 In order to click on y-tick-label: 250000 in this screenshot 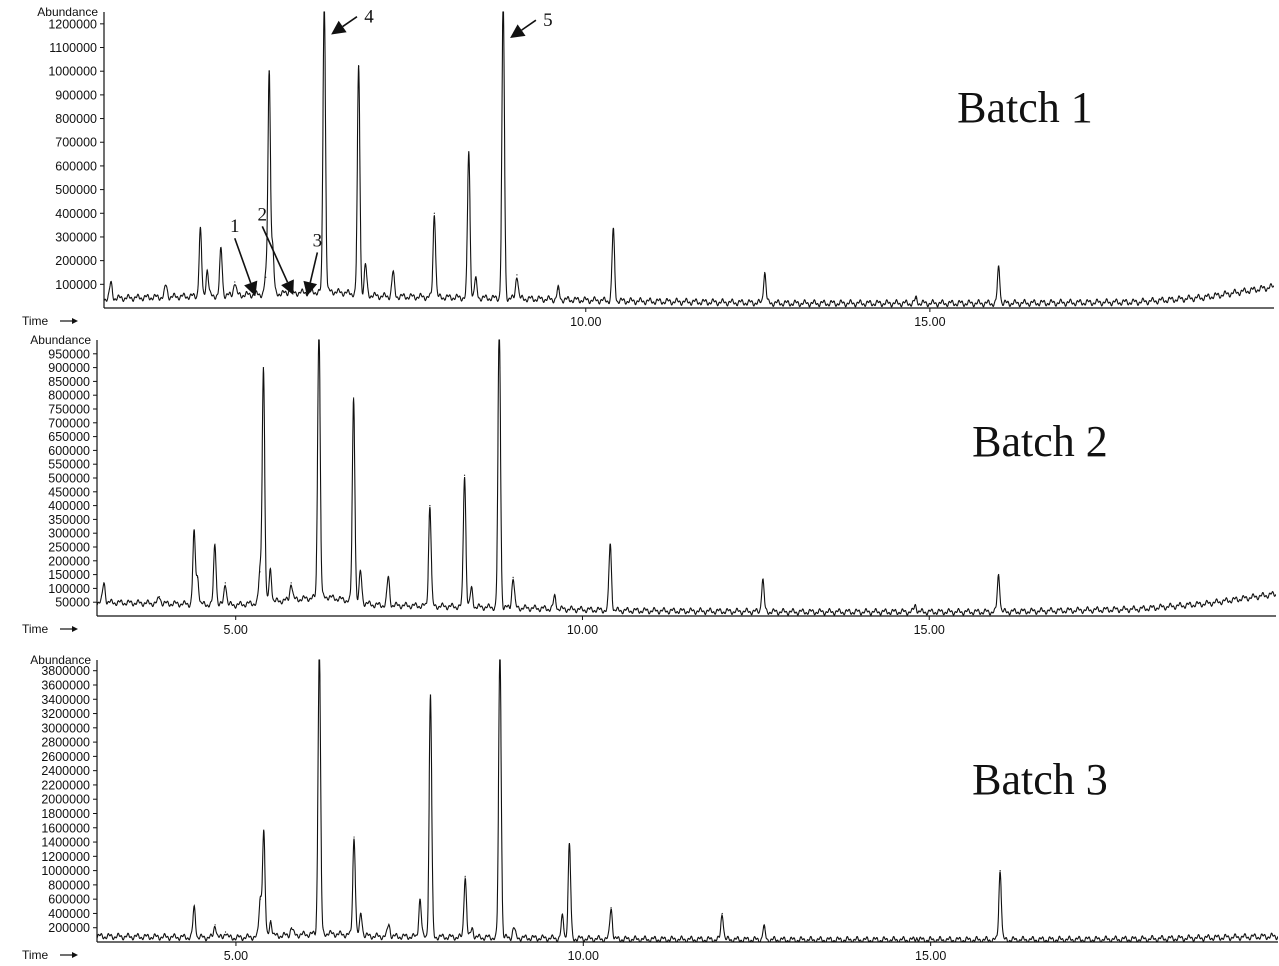, I will do `click(69, 548)`.